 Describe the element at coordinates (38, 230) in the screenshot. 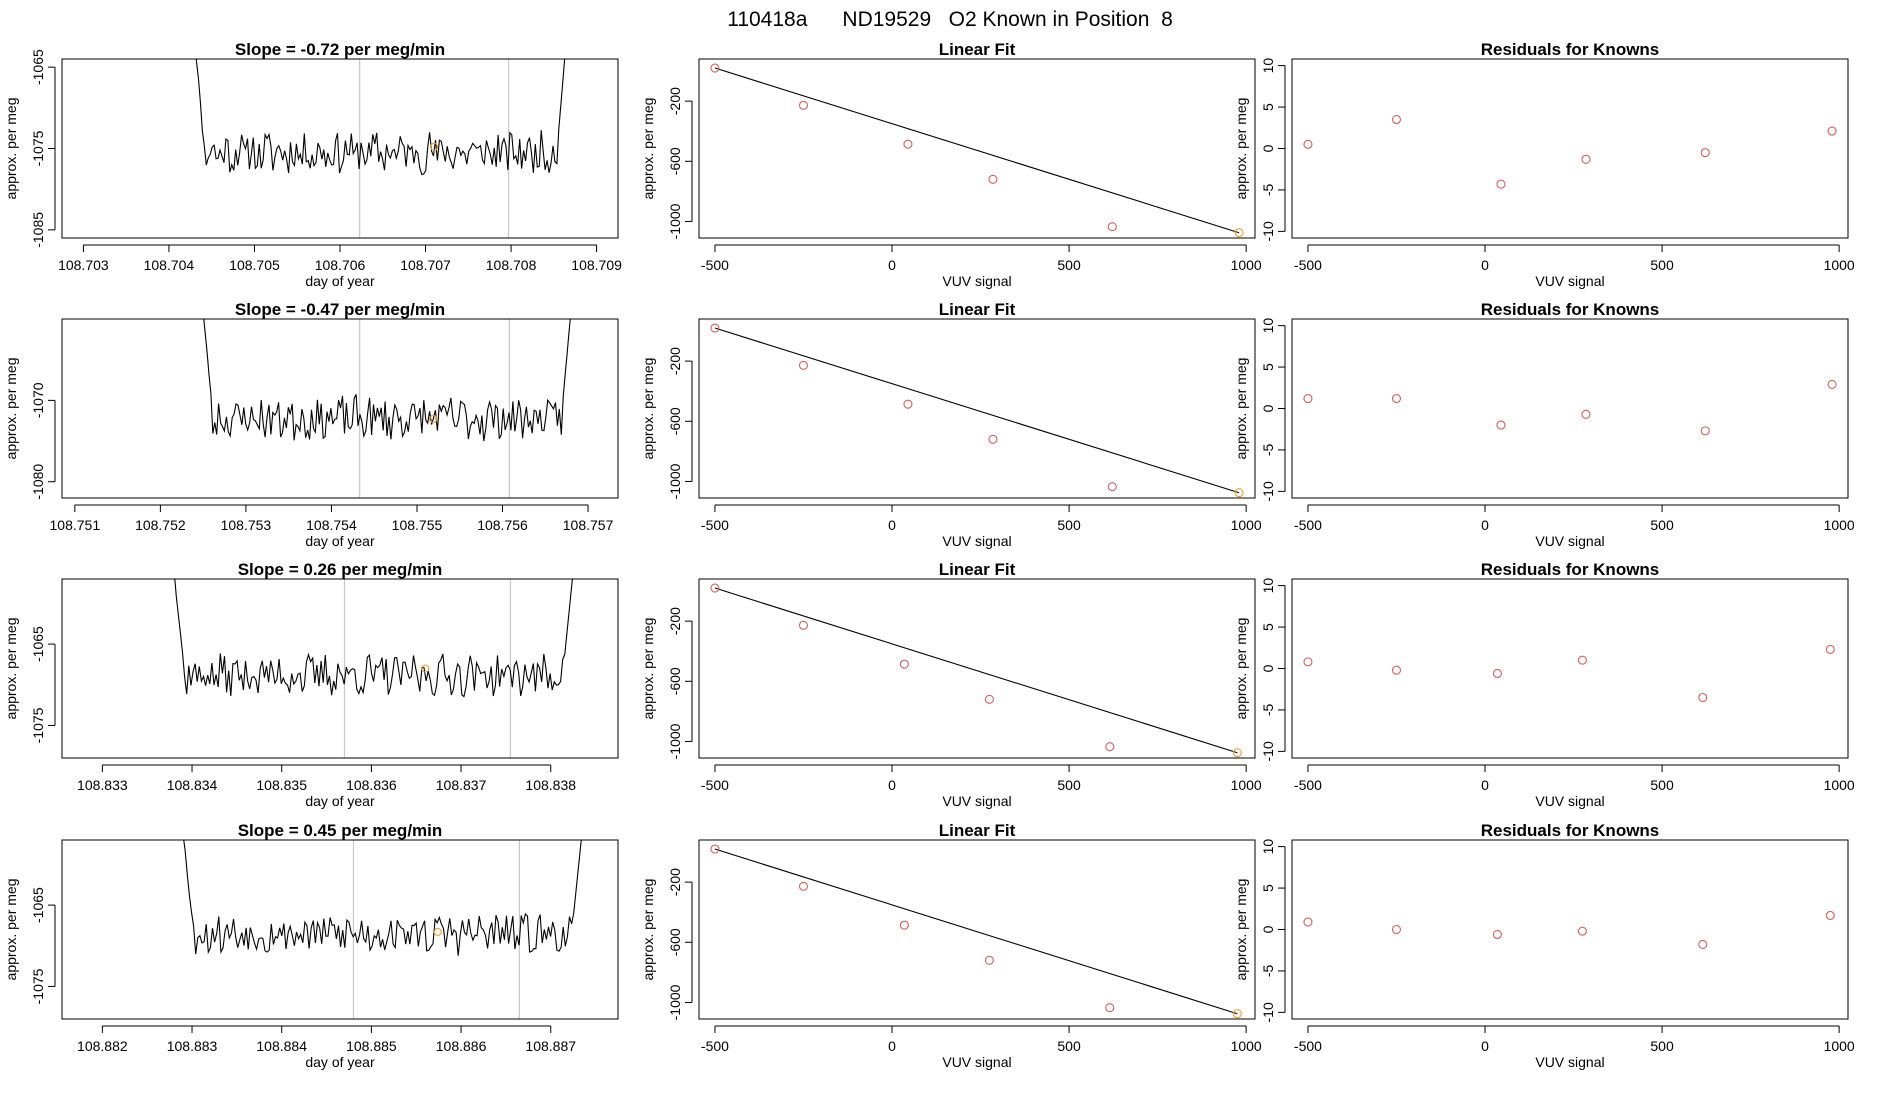

I see `y-tick-label: -1085` at that location.